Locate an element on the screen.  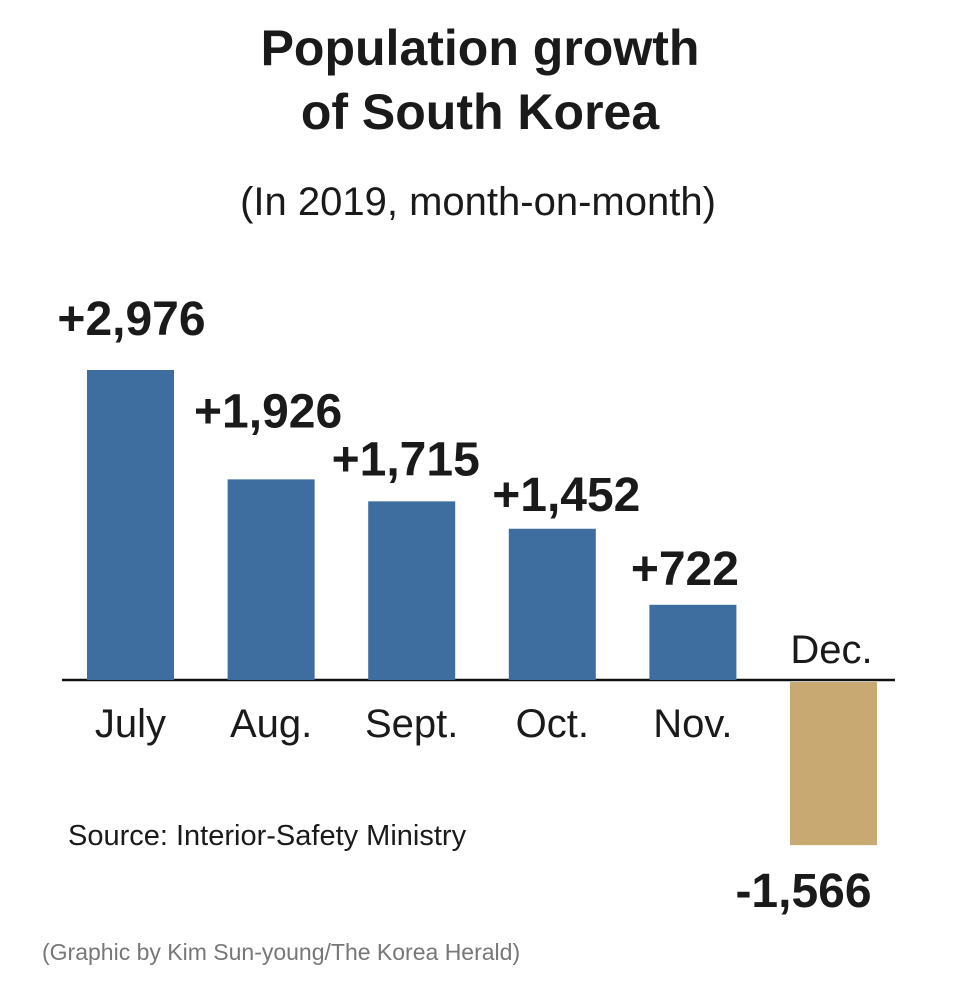
chart-subtitle: (In 2019, month-on-month) is located at coordinates (478, 202).